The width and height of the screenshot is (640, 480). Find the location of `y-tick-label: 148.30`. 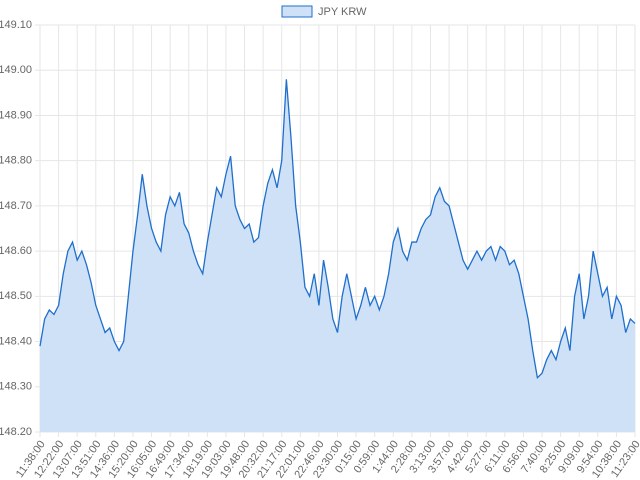

y-tick-label: 148.30 is located at coordinates (16, 387).